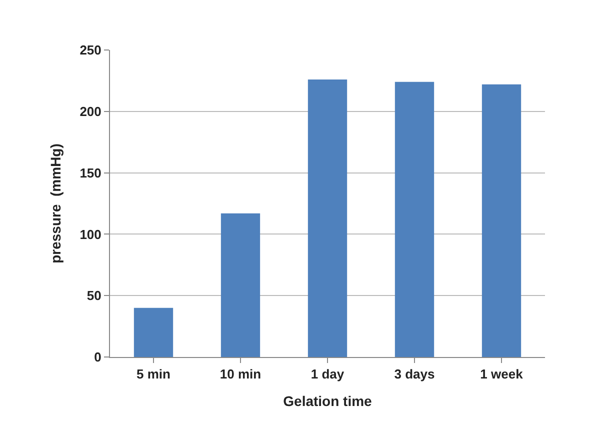 The image size is (595, 427). Describe the element at coordinates (91, 50) in the screenshot. I see `y-tick-label: 250` at that location.